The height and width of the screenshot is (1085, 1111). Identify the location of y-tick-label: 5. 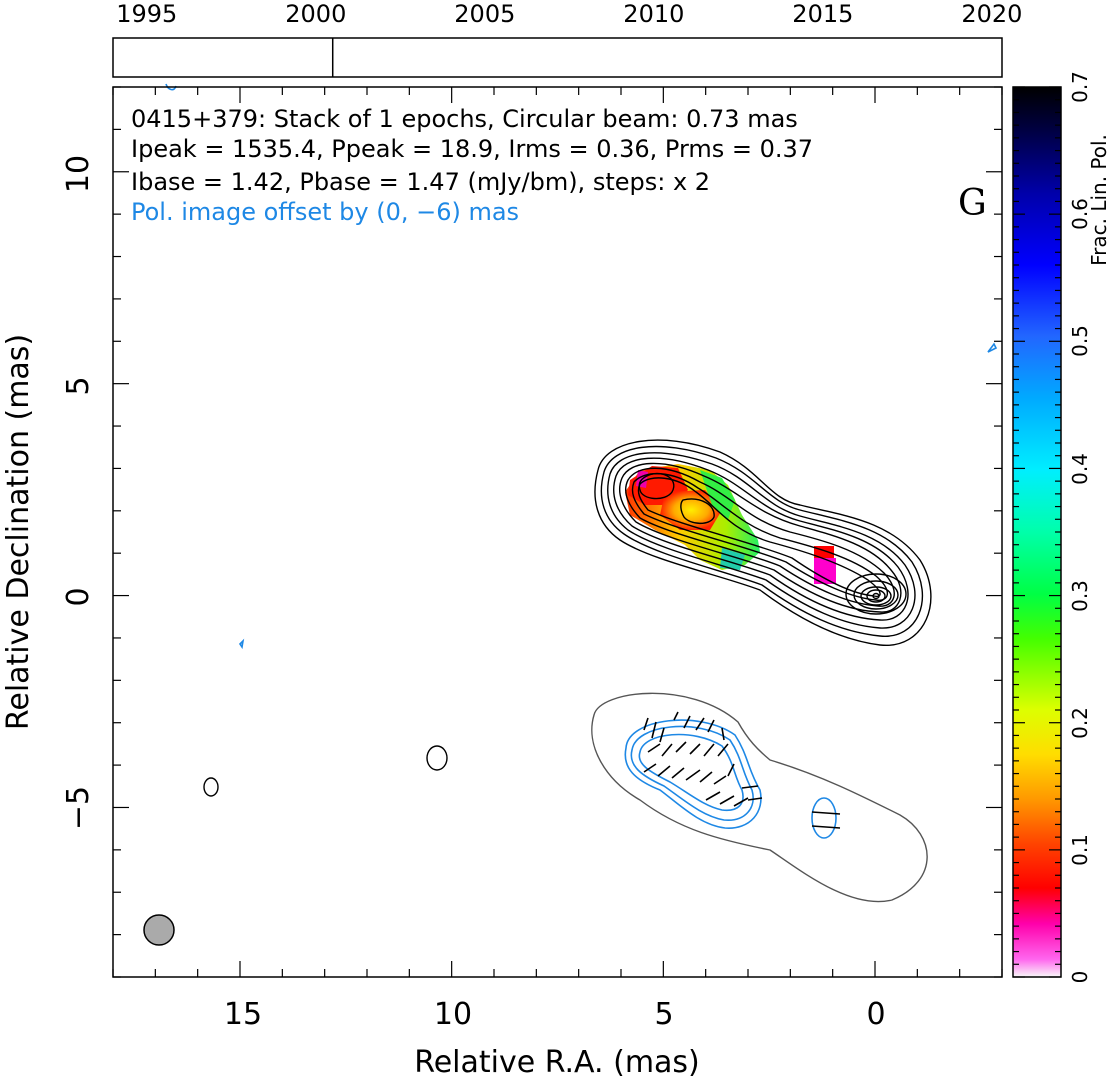
(78, 385).